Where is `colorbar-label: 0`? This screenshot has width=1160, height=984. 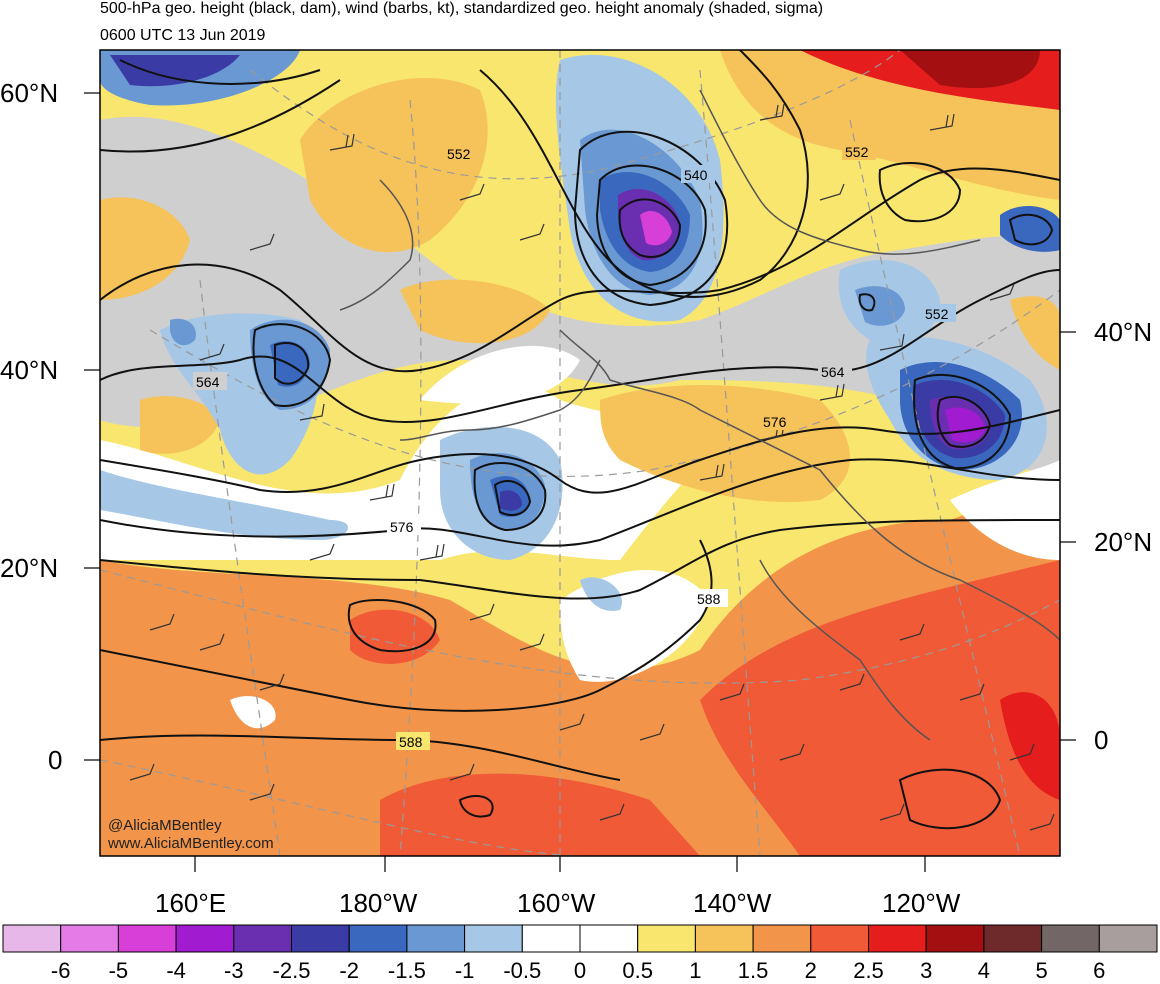 colorbar-label: 0 is located at coordinates (580, 970).